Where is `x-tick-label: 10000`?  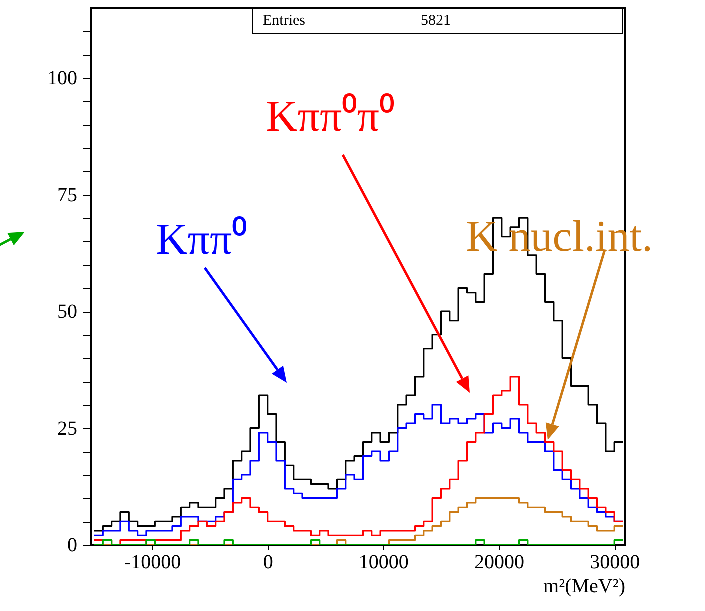 x-tick-label: 10000 is located at coordinates (383, 563).